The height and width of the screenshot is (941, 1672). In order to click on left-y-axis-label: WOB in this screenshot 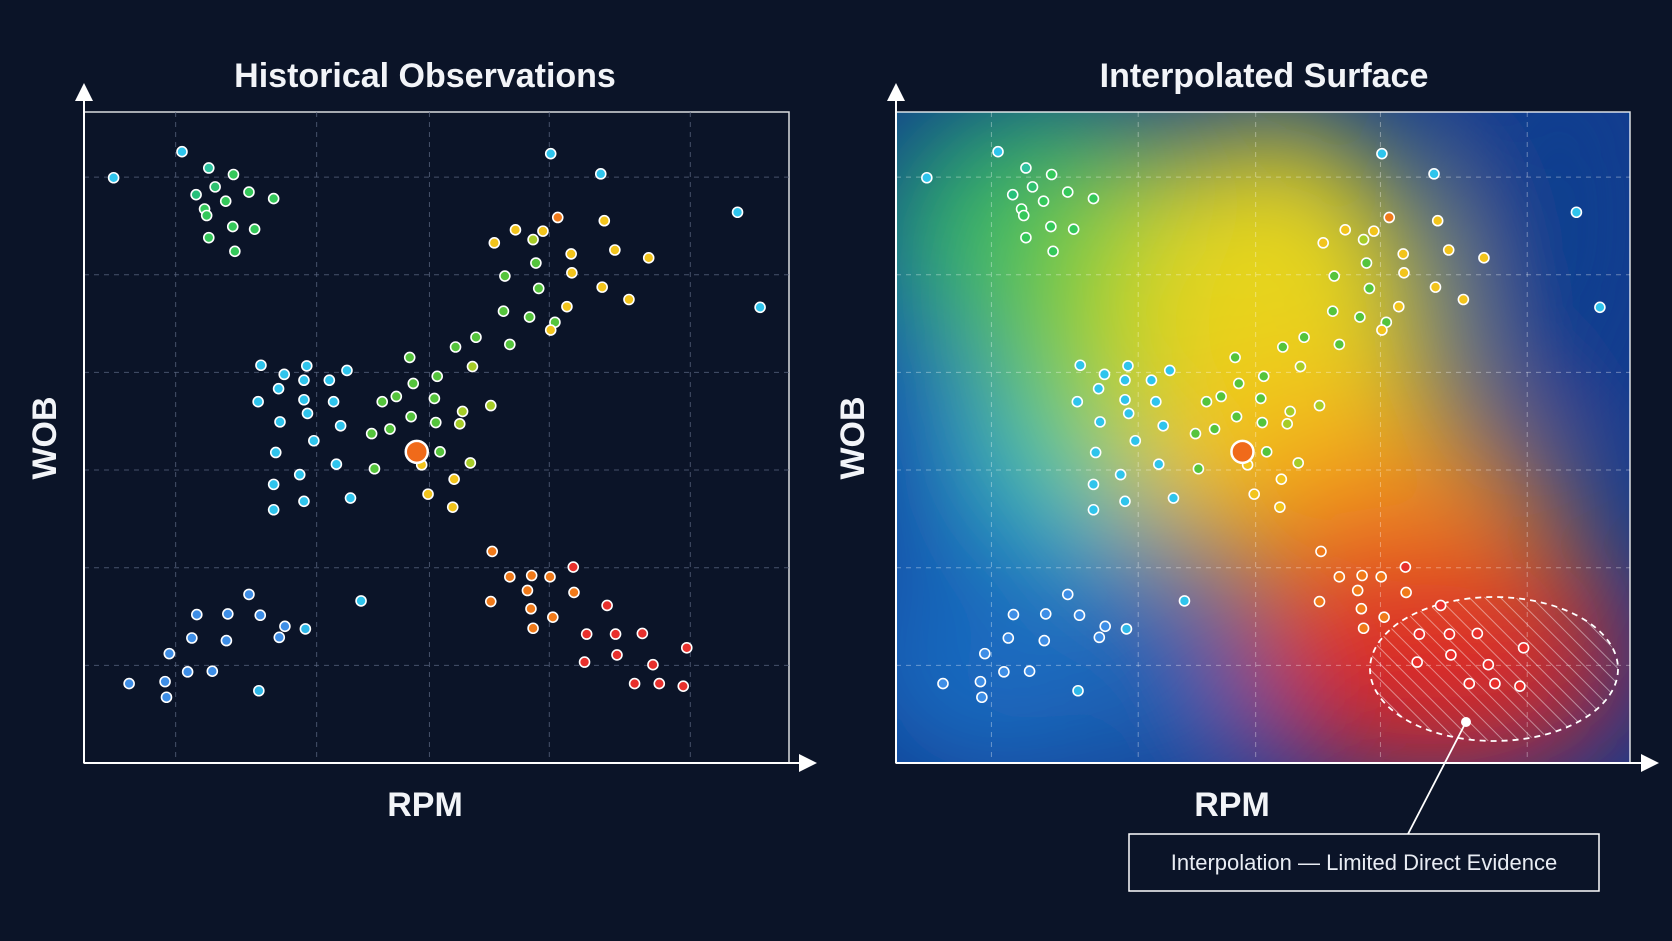, I will do `click(45, 437)`.